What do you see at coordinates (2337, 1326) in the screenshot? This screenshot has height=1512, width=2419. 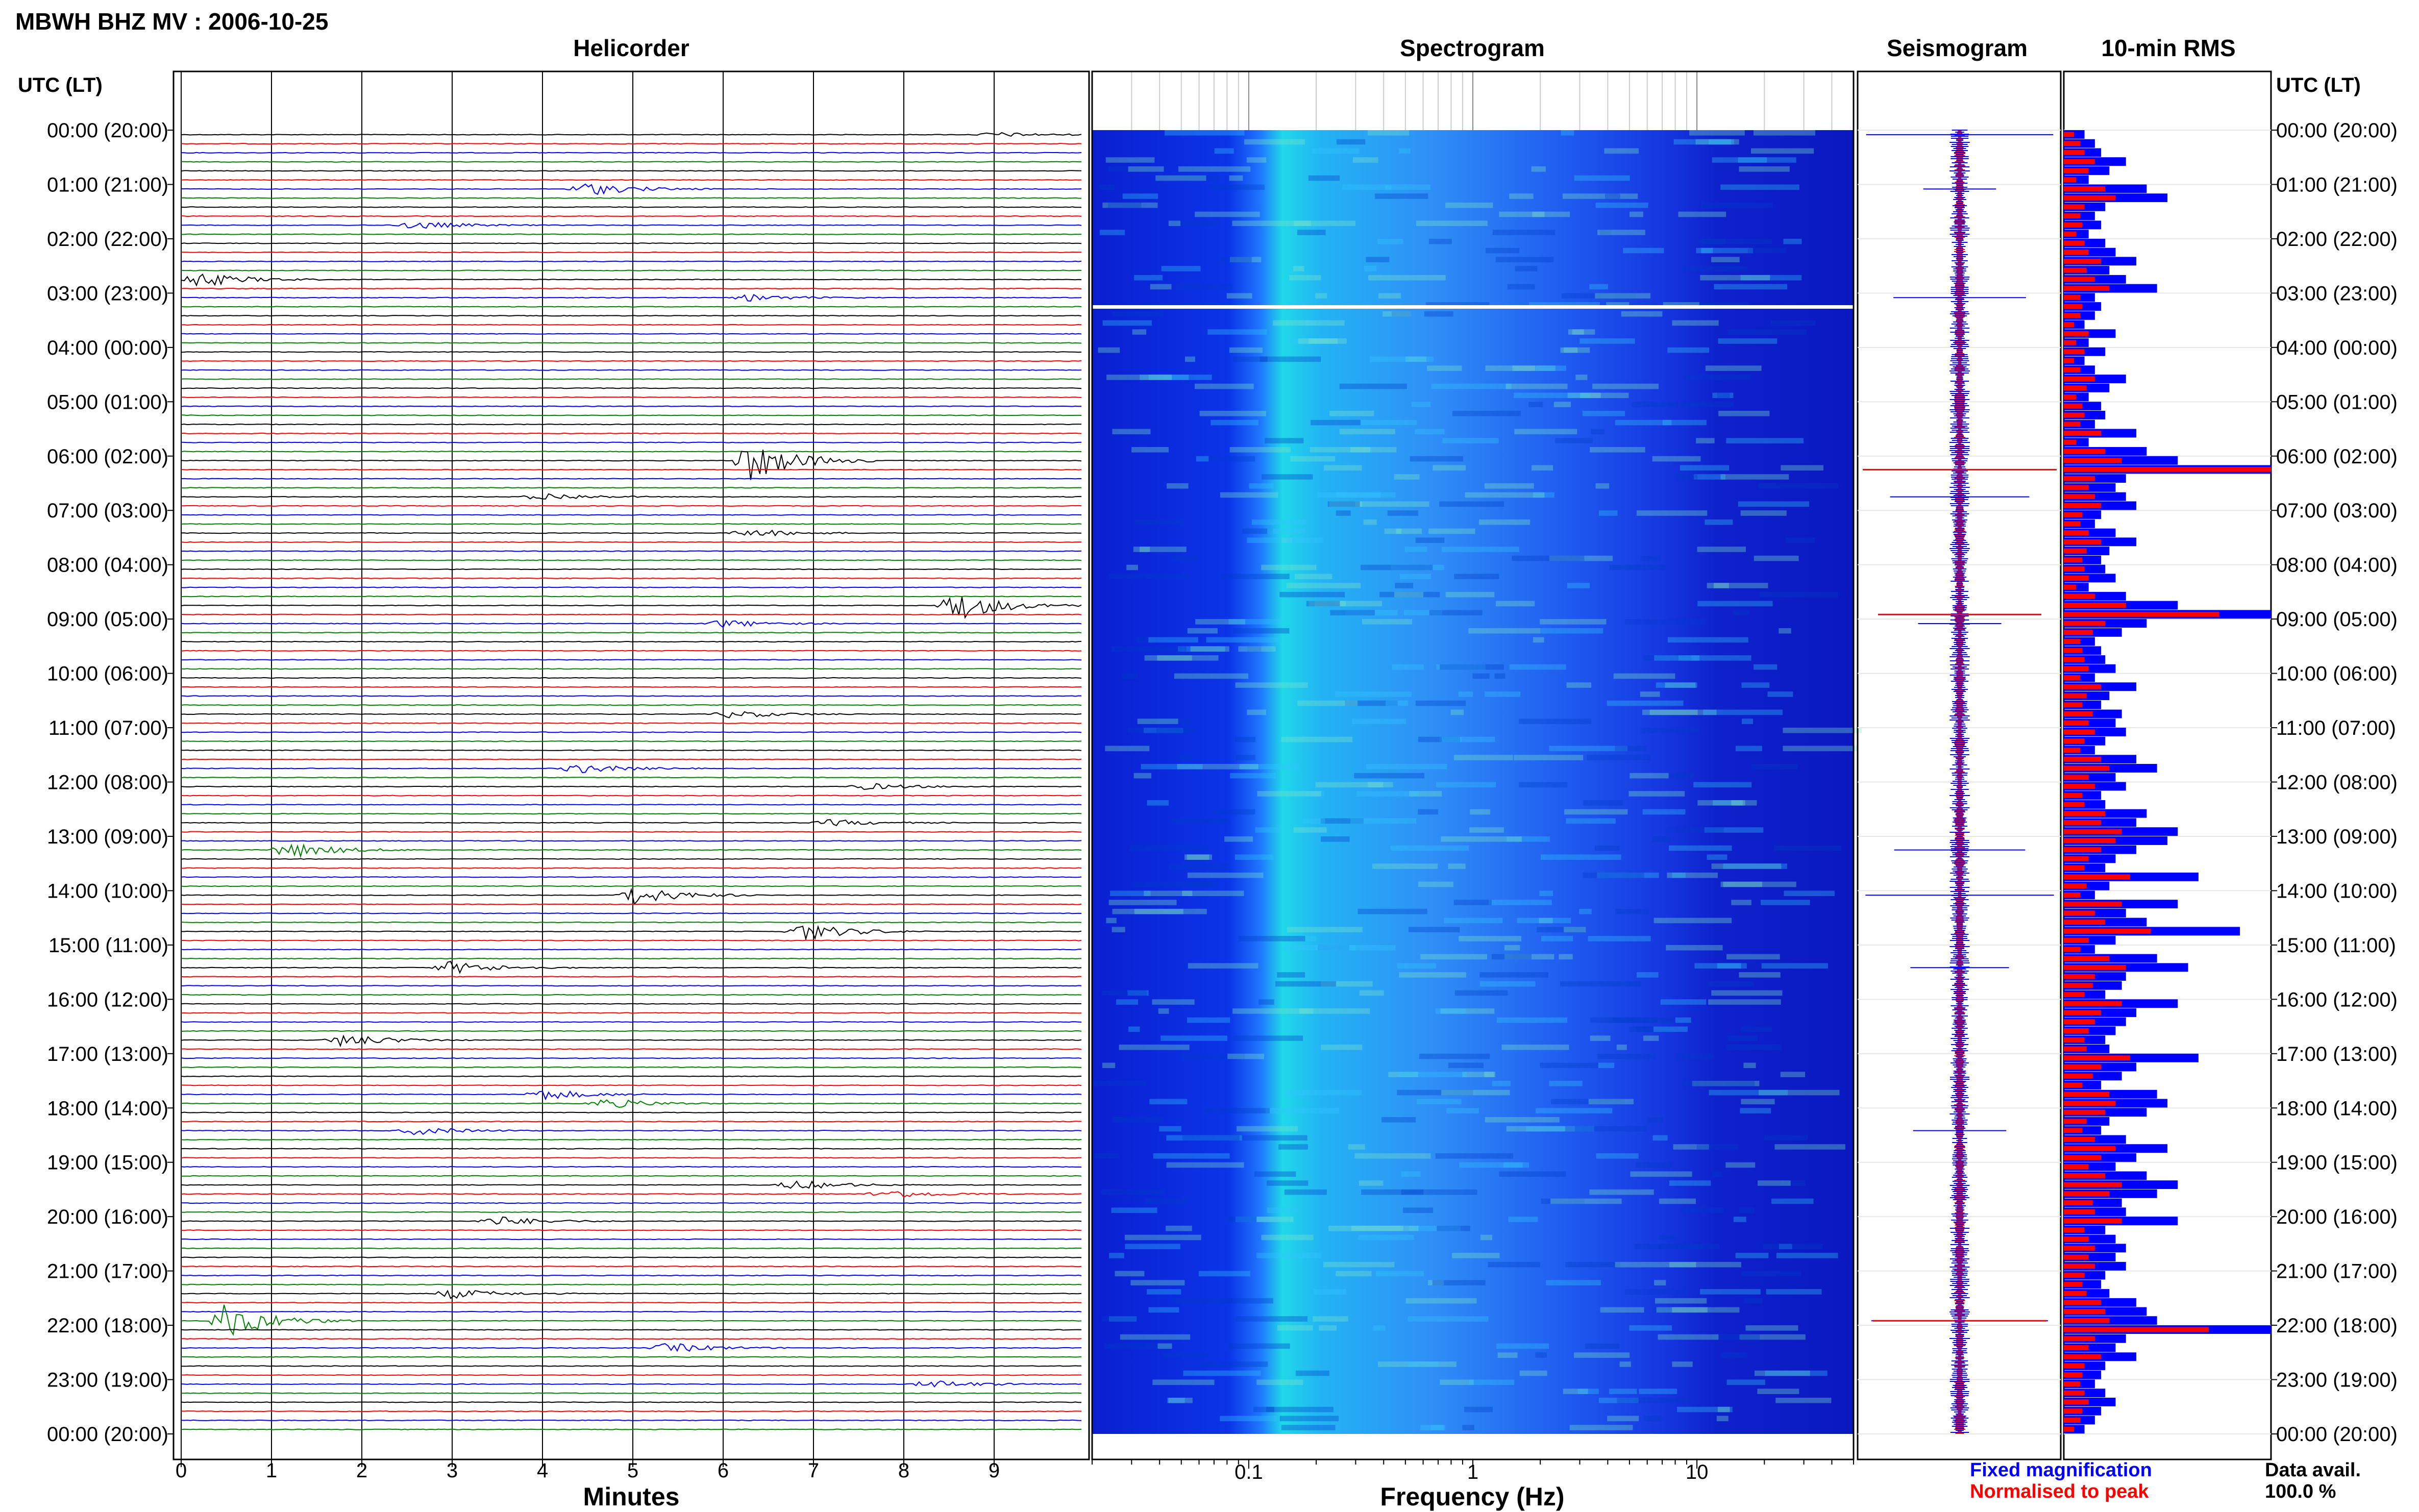 I see `time-label-right: 22:00 (18:00)` at bounding box center [2337, 1326].